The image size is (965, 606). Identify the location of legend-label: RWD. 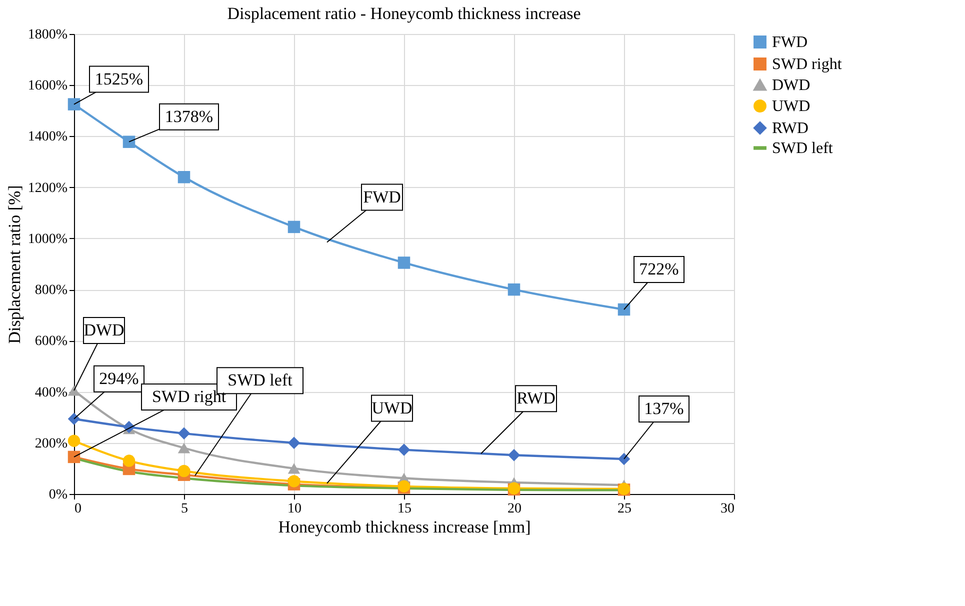
(790, 128).